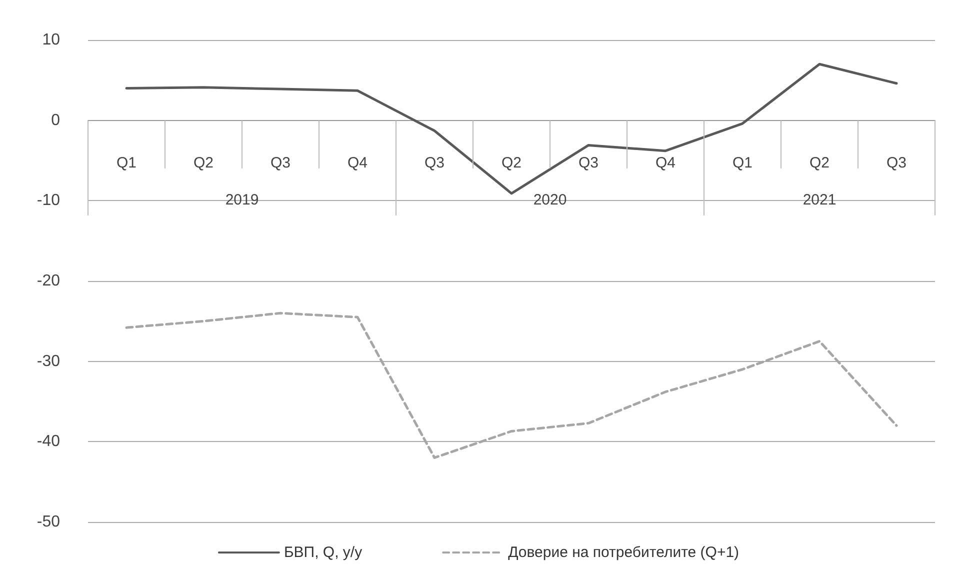  Describe the element at coordinates (819, 199) in the screenshot. I see `annotation: 2021` at that location.